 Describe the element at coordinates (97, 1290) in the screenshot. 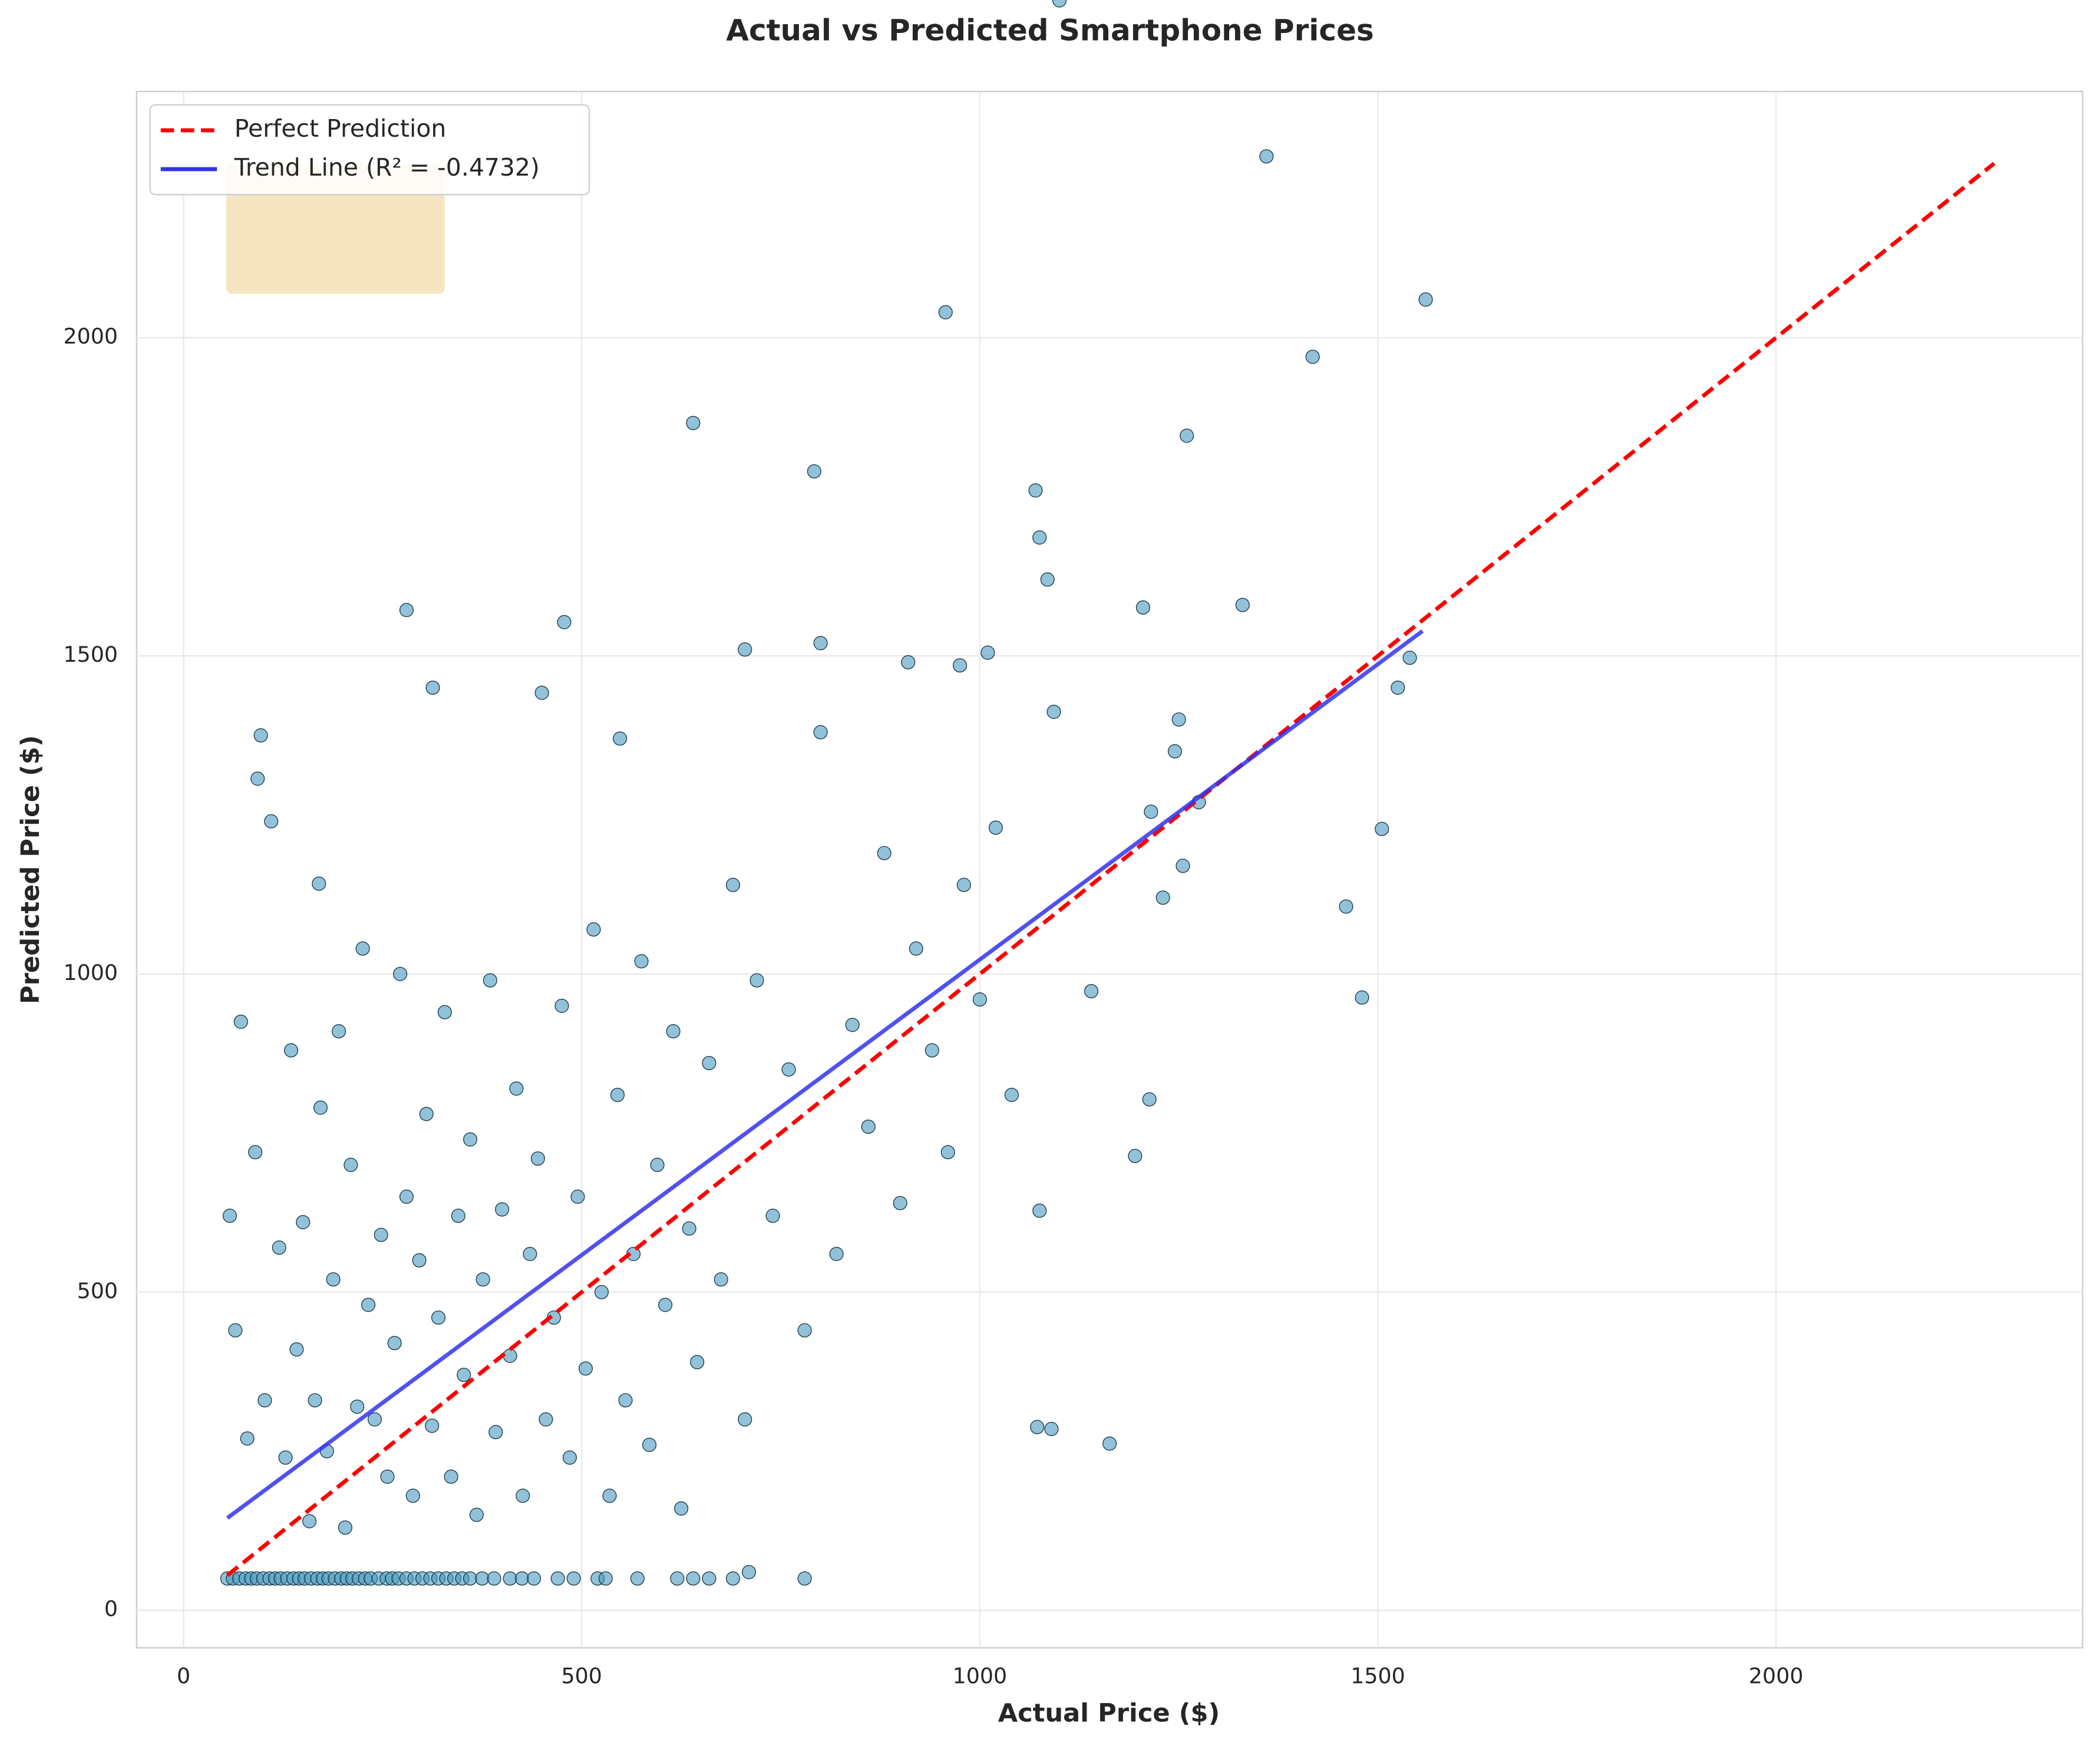

I see `y-tick-label: 500` at that location.